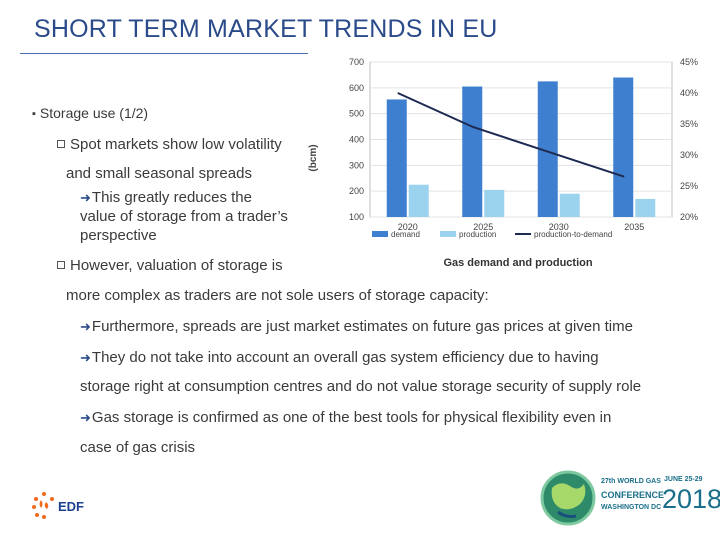 The height and width of the screenshot is (540, 720). Describe the element at coordinates (313, 157) in the screenshot. I see `chart-y-axis-label: (bcm)` at that location.